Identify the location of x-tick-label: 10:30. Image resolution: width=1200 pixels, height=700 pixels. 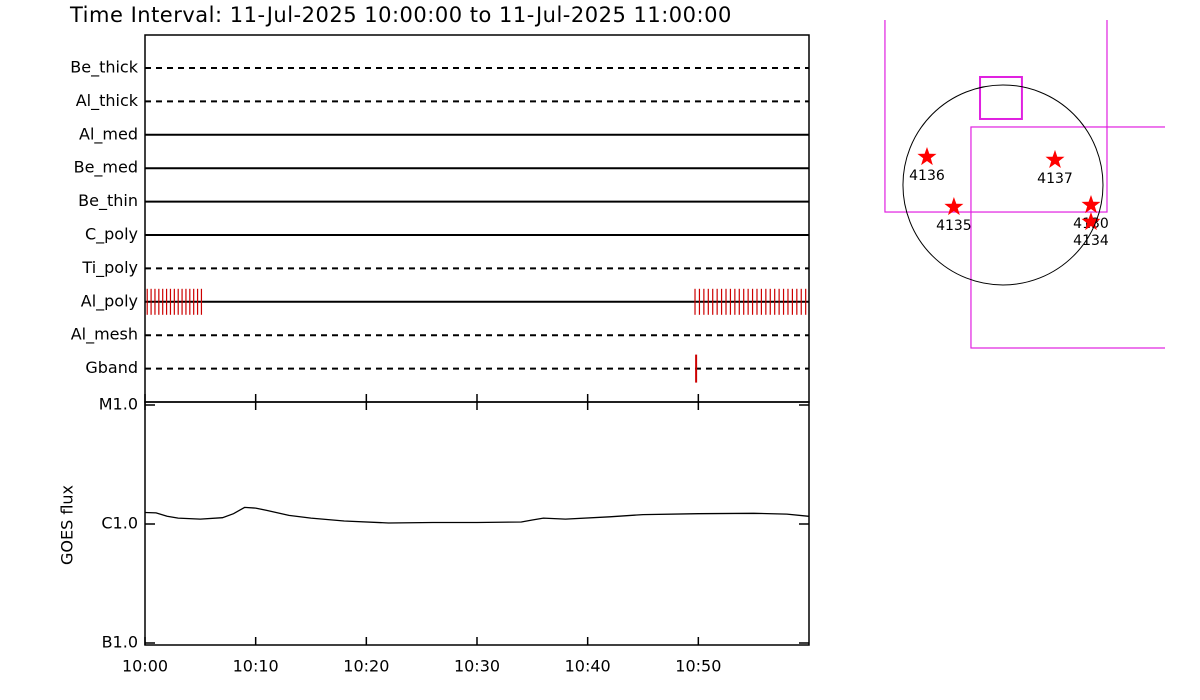
(477, 666).